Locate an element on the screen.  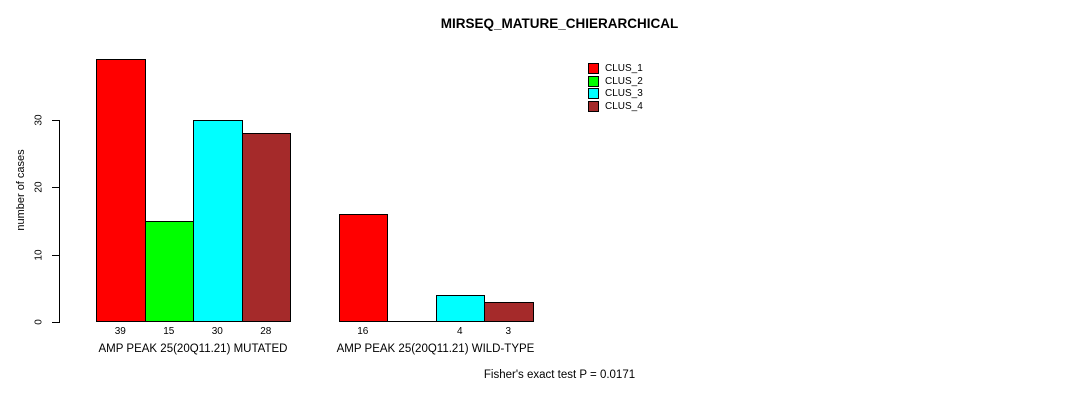
legend-label: CLUS_3 is located at coordinates (624, 94).